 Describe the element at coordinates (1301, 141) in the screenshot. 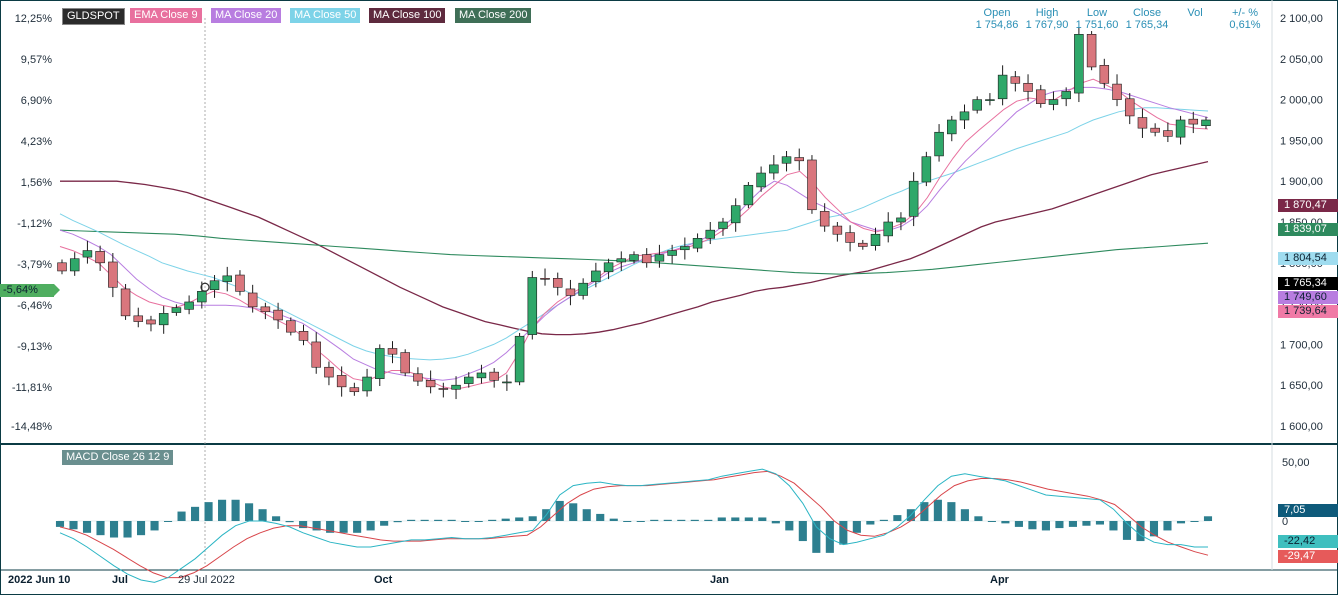

I see `price-tick: 1 950,00` at that location.